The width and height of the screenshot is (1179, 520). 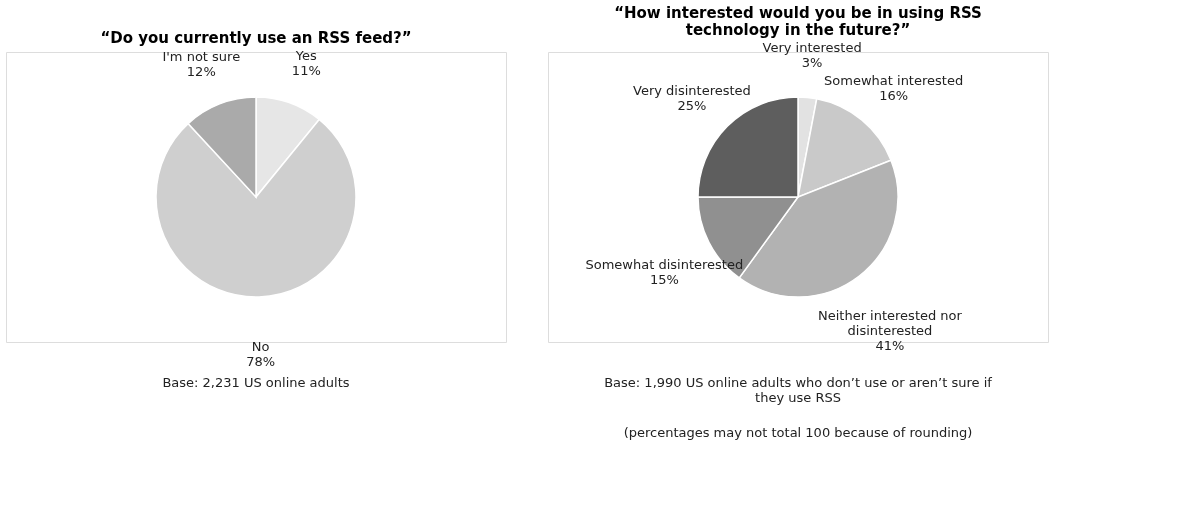 I want to click on data-label: 78%, so click(x=261, y=361).